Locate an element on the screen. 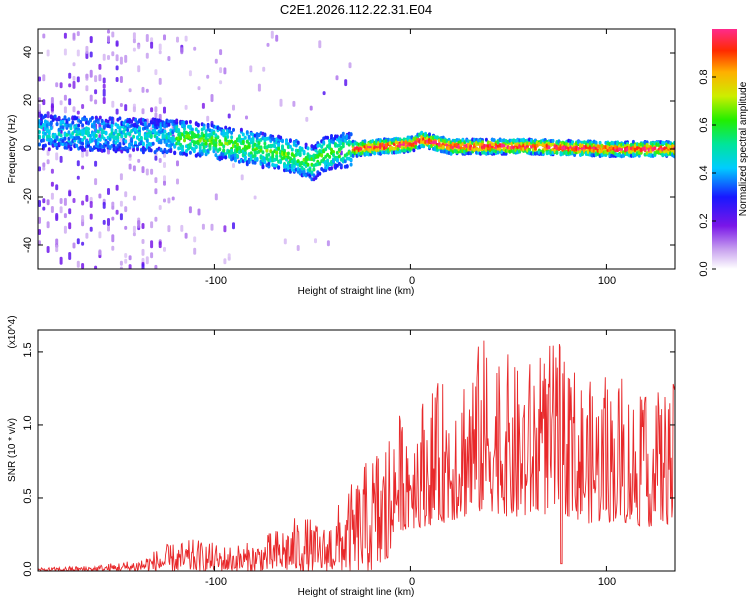 This screenshot has height=600, width=750. colorbar-label: Normalized spectral amplitude is located at coordinates (743, 148).